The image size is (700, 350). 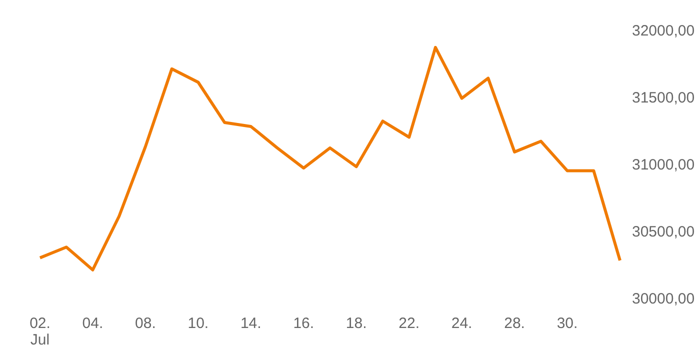 What do you see at coordinates (514, 323) in the screenshot?
I see `x-tick-label: 28.` at bounding box center [514, 323].